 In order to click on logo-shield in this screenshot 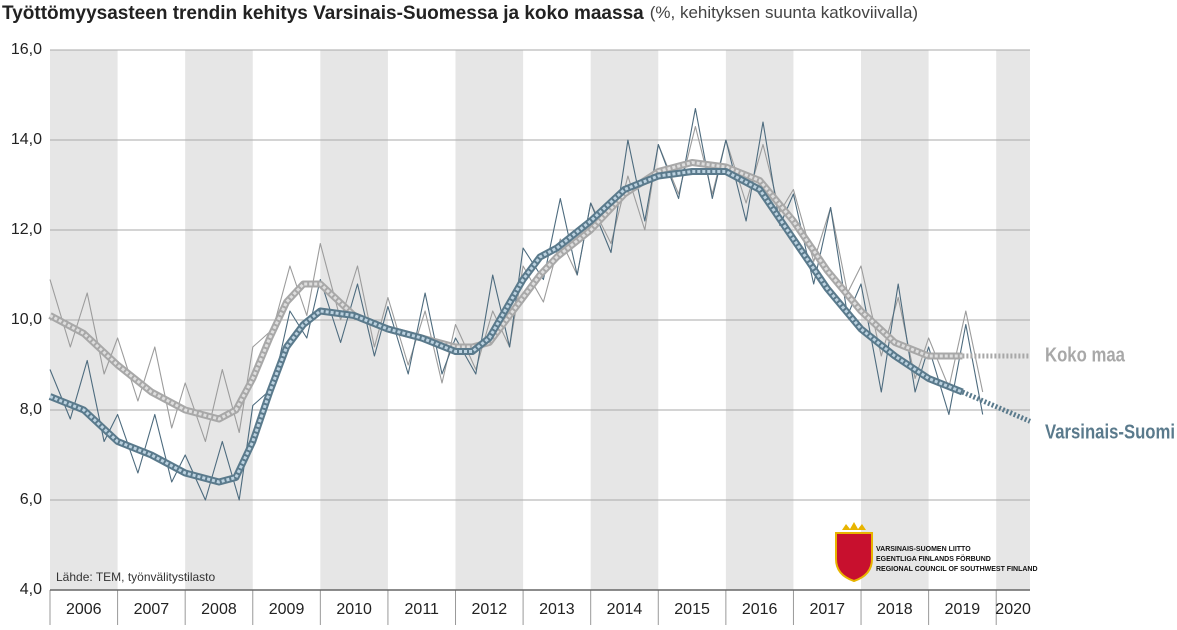, I will do `click(854, 557)`.